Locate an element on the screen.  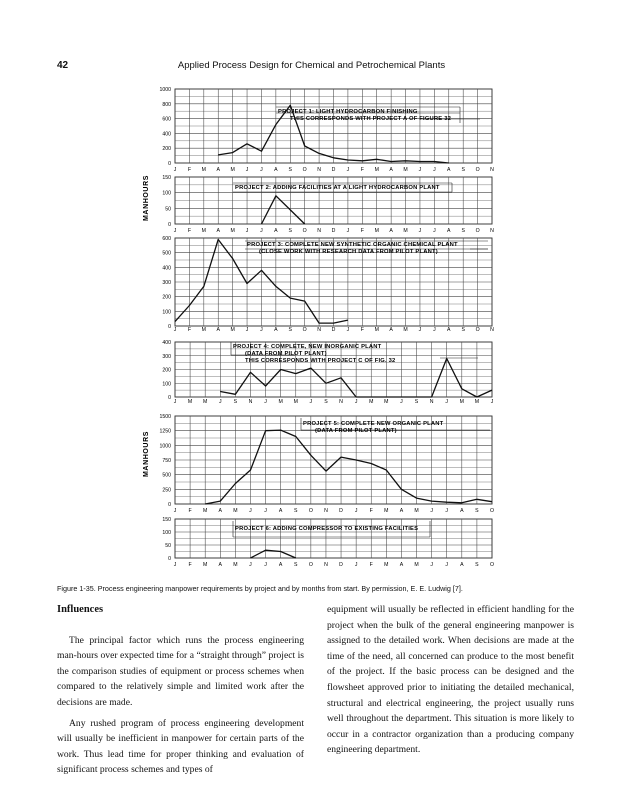
series-line is located at coordinates (273, 554).